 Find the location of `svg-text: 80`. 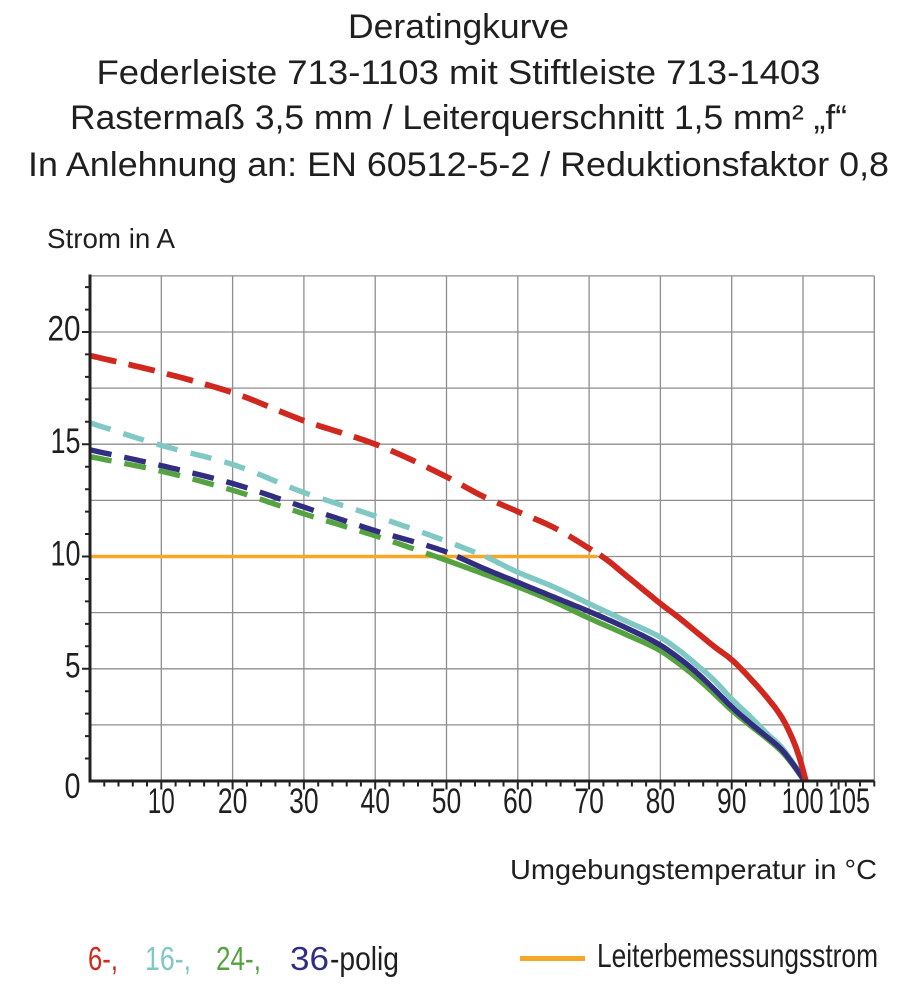

svg-text: 80 is located at coordinates (661, 801).